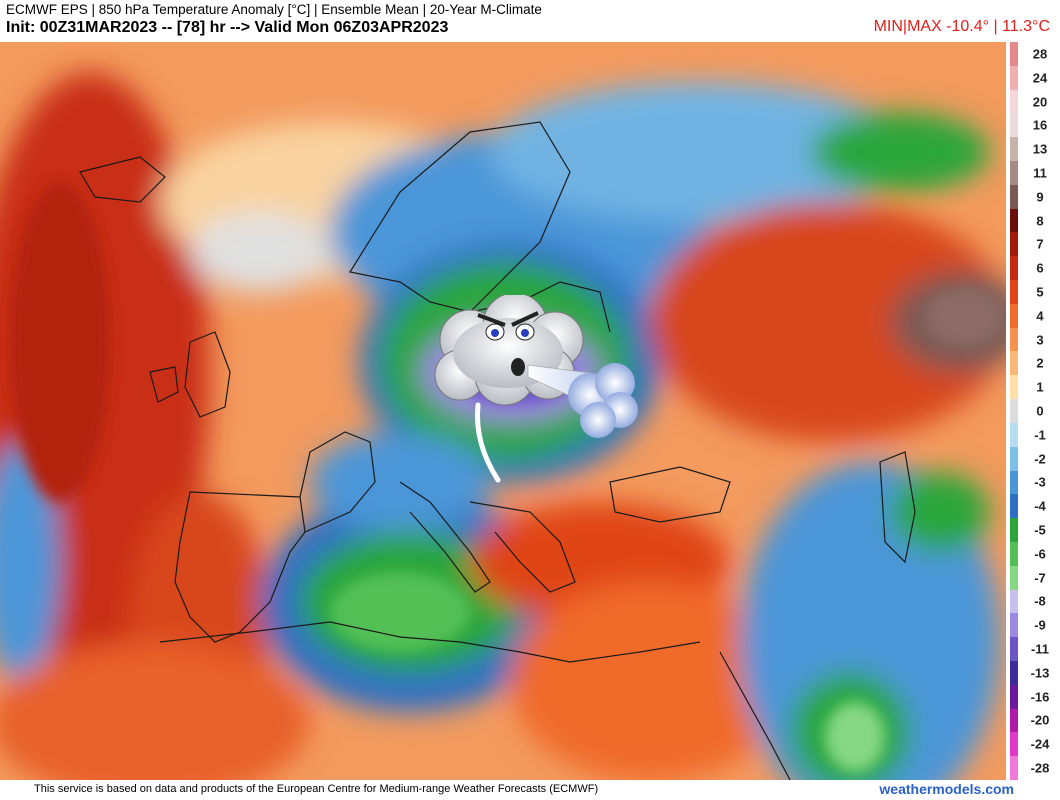  What do you see at coordinates (1040, 387) in the screenshot?
I see `legend-label: 1` at bounding box center [1040, 387].